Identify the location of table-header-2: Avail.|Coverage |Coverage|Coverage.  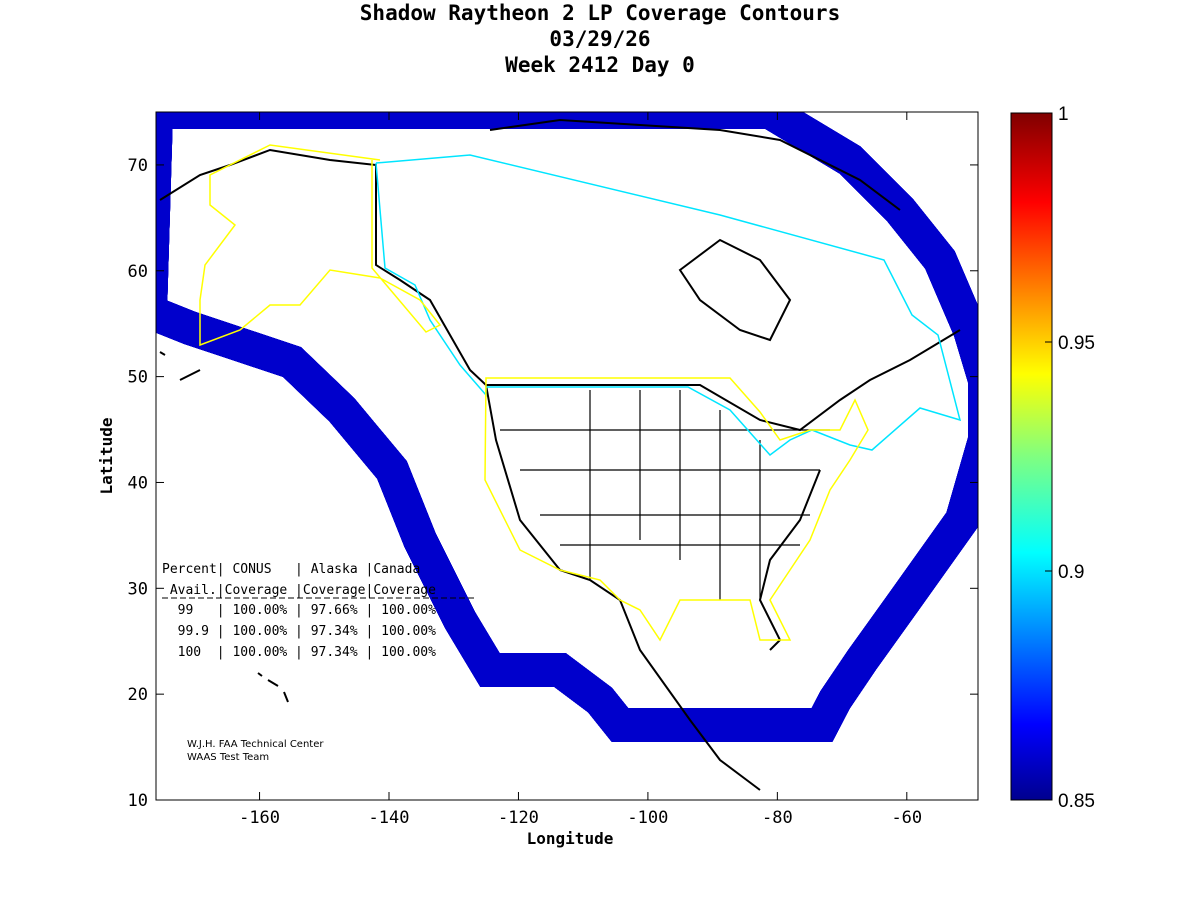
(299, 590).